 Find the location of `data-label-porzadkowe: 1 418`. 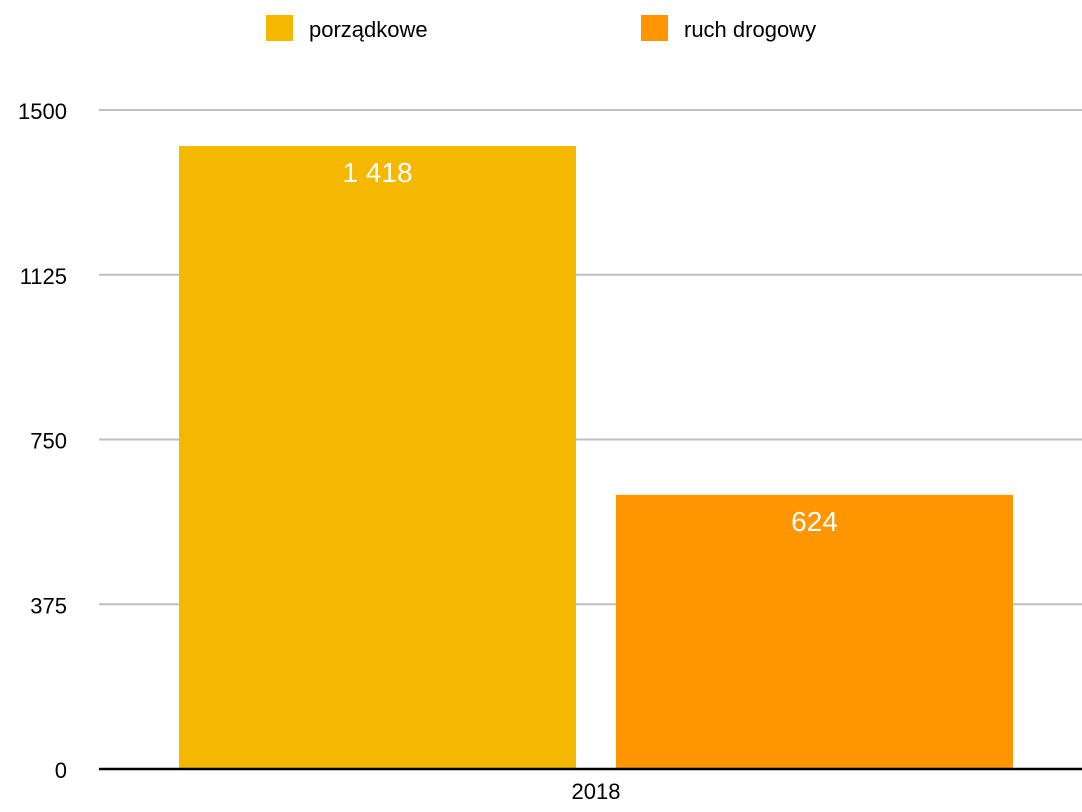

data-label-porzadkowe: 1 418 is located at coordinates (377, 172).